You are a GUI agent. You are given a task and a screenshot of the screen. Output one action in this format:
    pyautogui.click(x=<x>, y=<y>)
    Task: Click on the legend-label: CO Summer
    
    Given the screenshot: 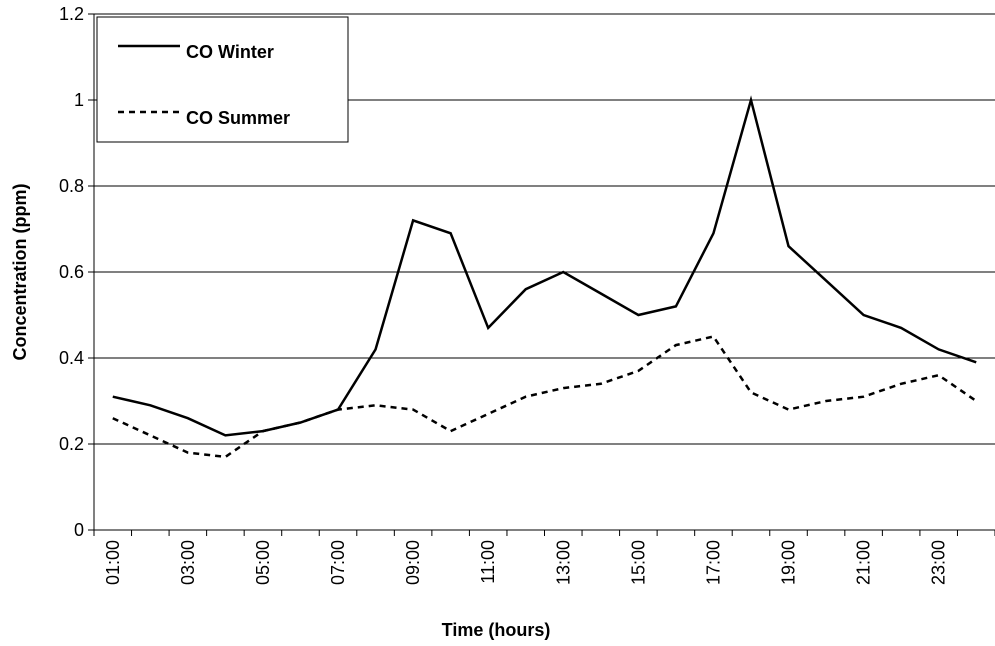 What is the action you would take?
    pyautogui.click(x=238, y=118)
    